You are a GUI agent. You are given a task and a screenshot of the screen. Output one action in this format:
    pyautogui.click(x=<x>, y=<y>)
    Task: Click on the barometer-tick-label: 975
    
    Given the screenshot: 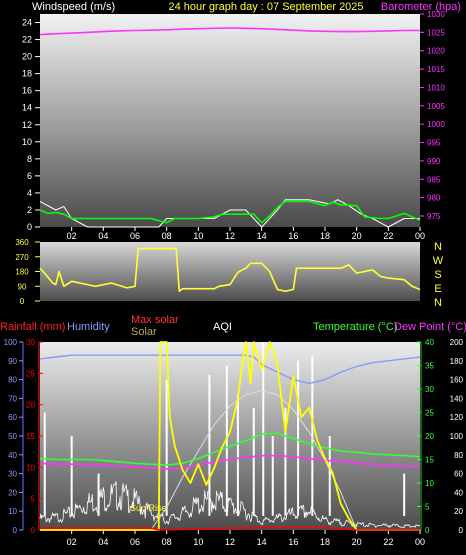 What is the action you would take?
    pyautogui.click(x=434, y=216)
    